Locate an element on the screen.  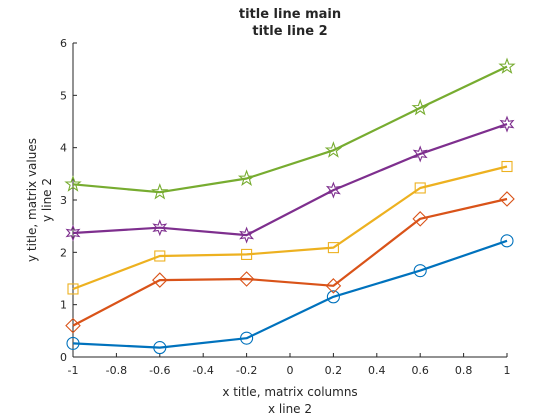
x-tick-label: -0.8 is located at coordinates (116, 370).